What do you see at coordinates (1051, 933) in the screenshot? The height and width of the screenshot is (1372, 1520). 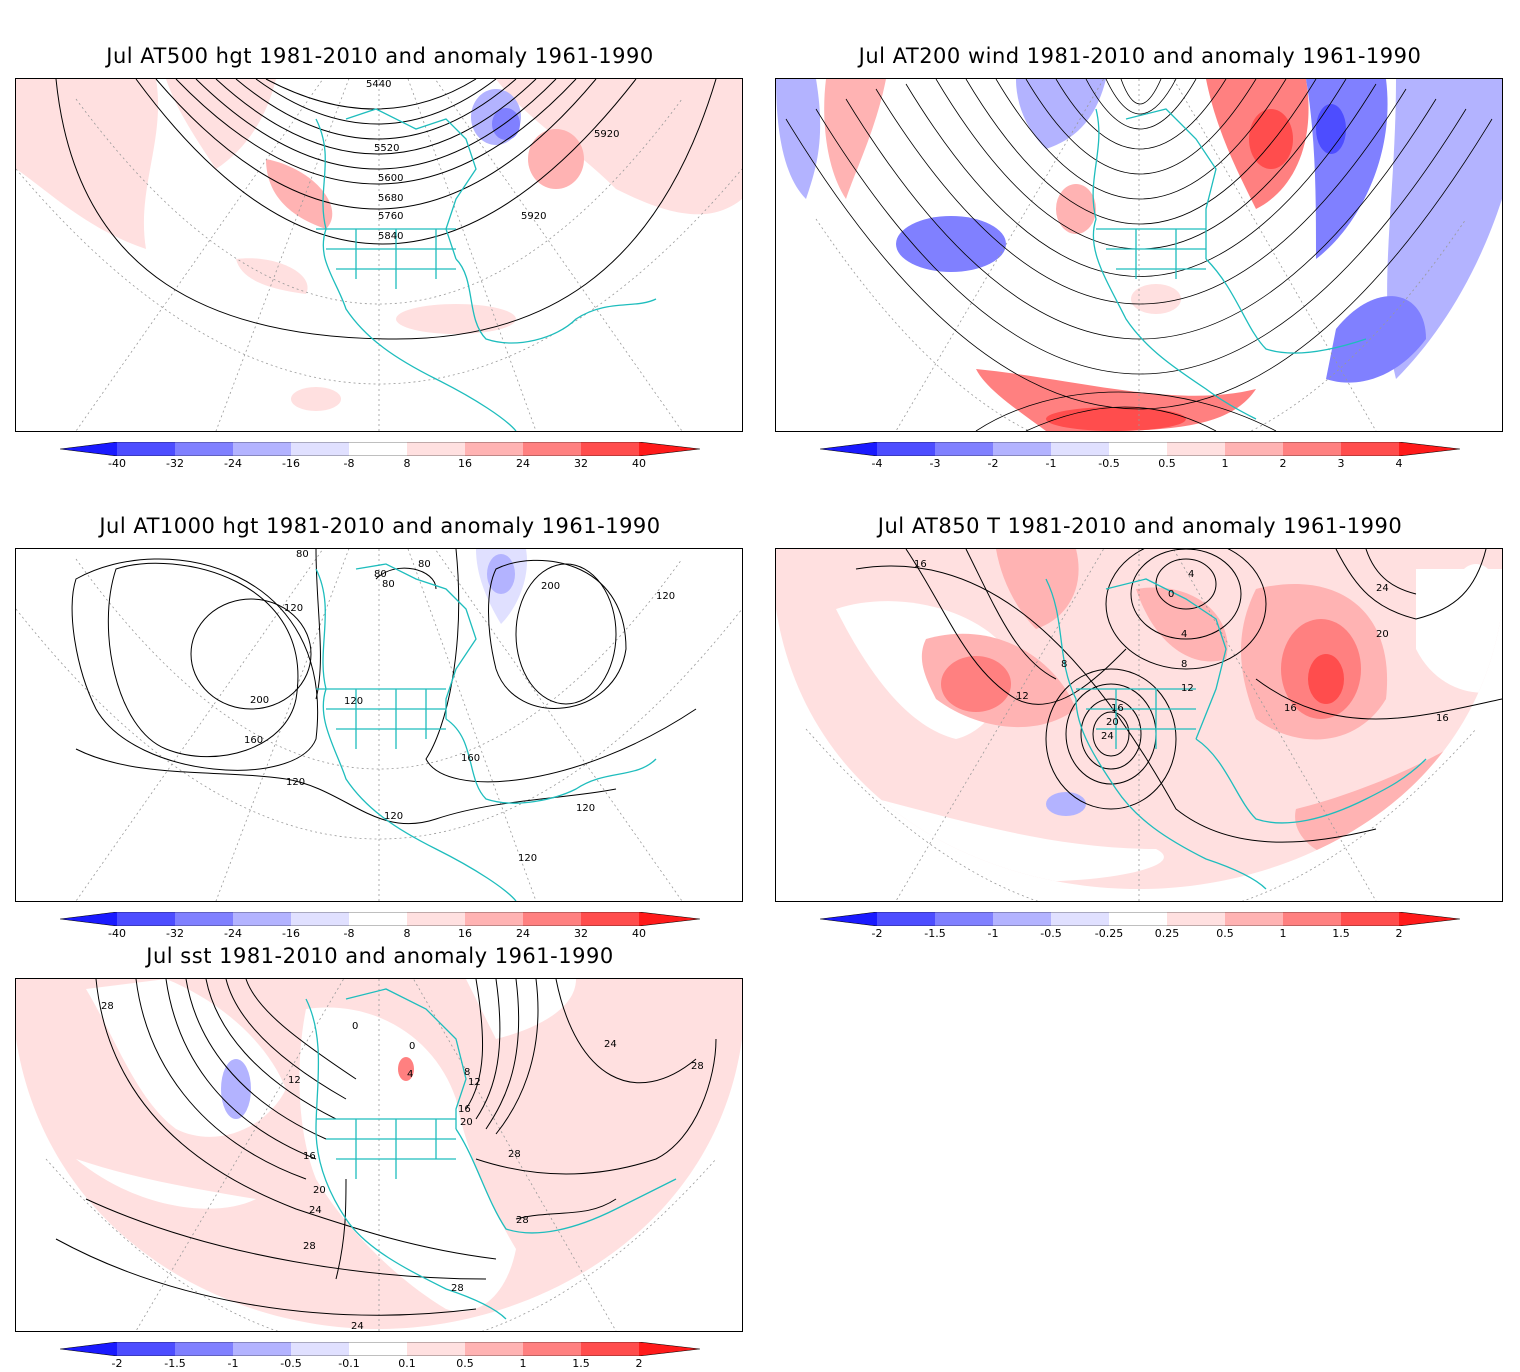 I see `colorbar-label: -0.5` at bounding box center [1051, 933].